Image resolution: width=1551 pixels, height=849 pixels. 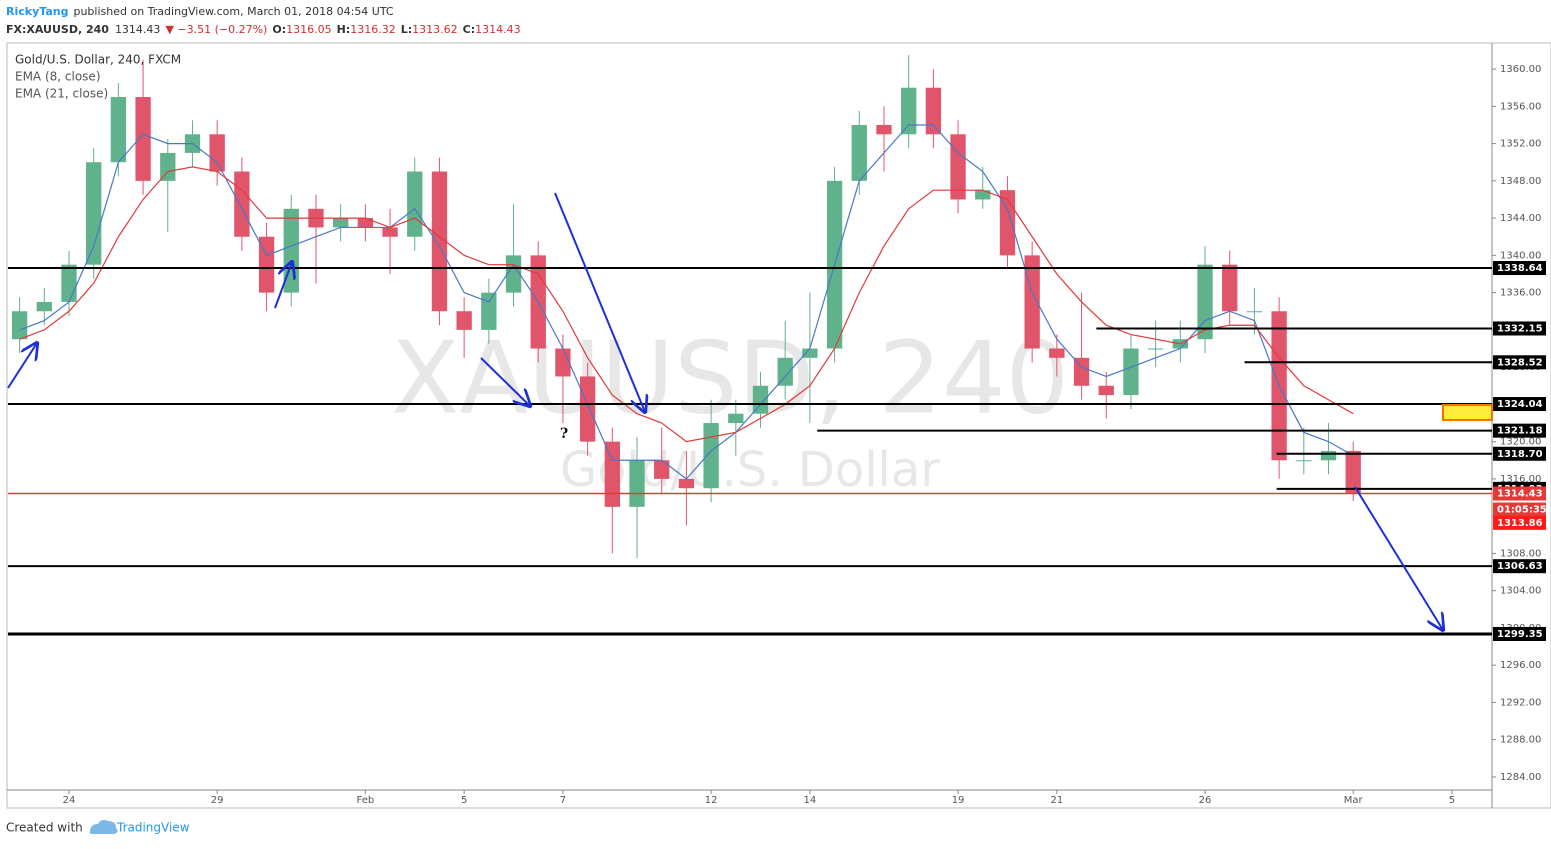 I want to click on price-tag-label: 1313.86, so click(x=1520, y=523).